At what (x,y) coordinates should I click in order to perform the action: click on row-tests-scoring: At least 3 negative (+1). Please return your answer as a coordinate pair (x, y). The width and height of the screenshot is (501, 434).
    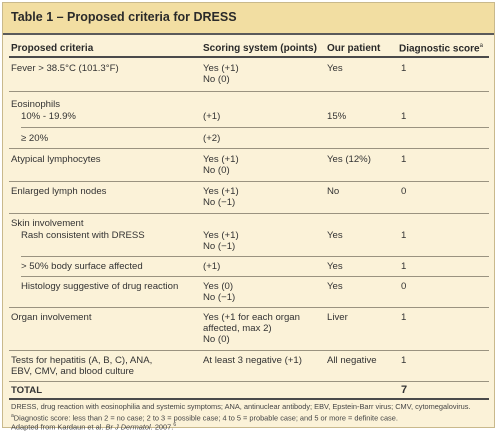
    Looking at the image, I should click on (252, 360).